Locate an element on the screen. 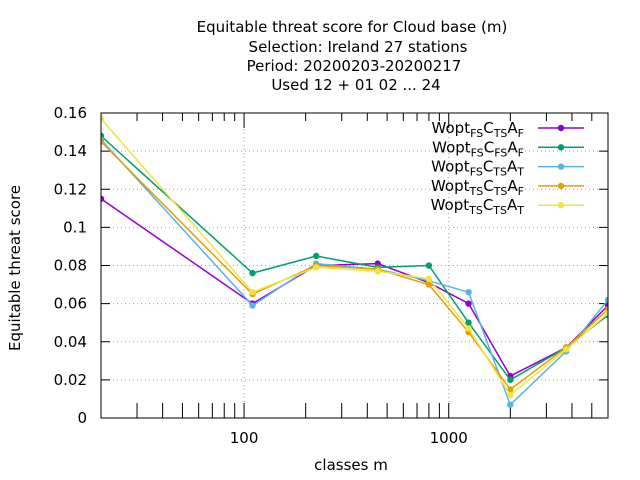 The height and width of the screenshot is (480, 640). legend-entry-2: WoptFSCFSAF is located at coordinates (508, 148).